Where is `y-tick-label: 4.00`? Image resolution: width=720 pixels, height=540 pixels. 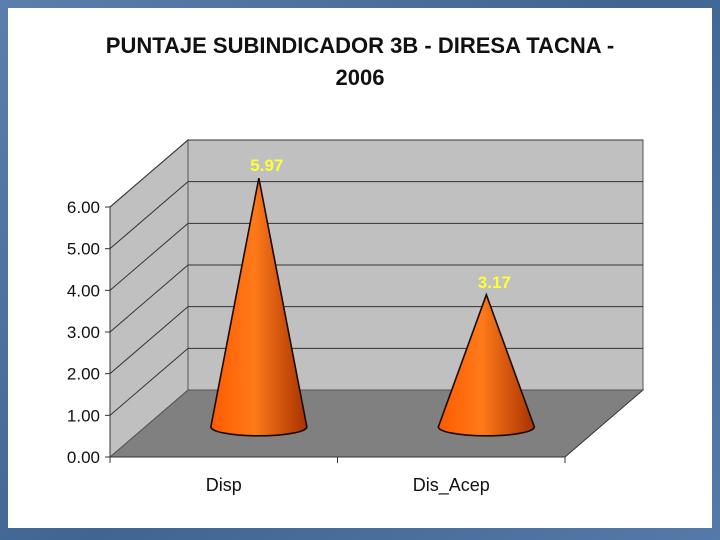 y-tick-label: 4.00 is located at coordinates (83, 290).